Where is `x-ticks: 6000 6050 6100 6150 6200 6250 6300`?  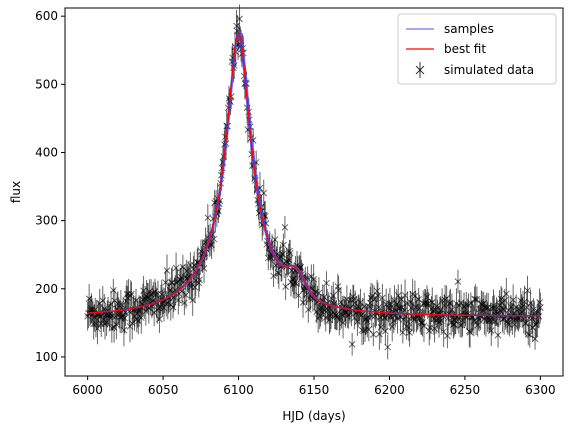 x-ticks: 6000 6050 6100 6150 6200 6250 6300 is located at coordinates (314, 386).